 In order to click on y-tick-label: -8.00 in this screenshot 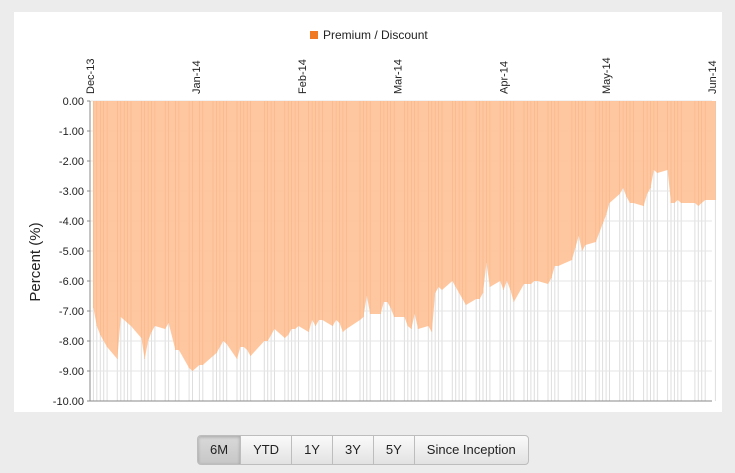, I will do `click(71, 342)`.